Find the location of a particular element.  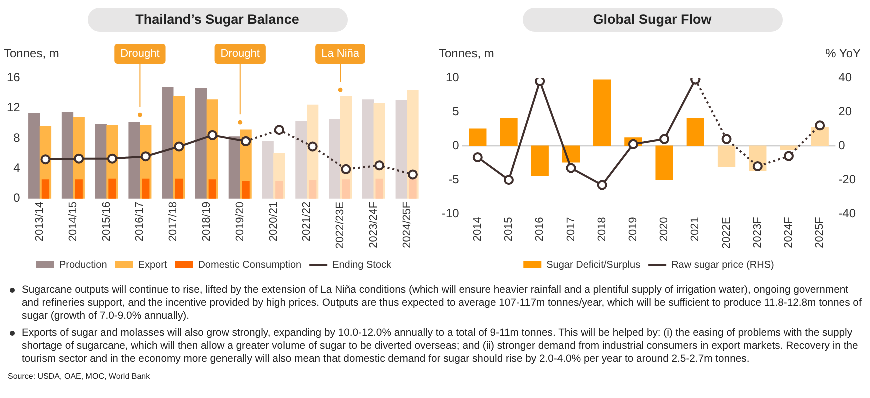

y2-tick-label: 20 is located at coordinates (845, 111).